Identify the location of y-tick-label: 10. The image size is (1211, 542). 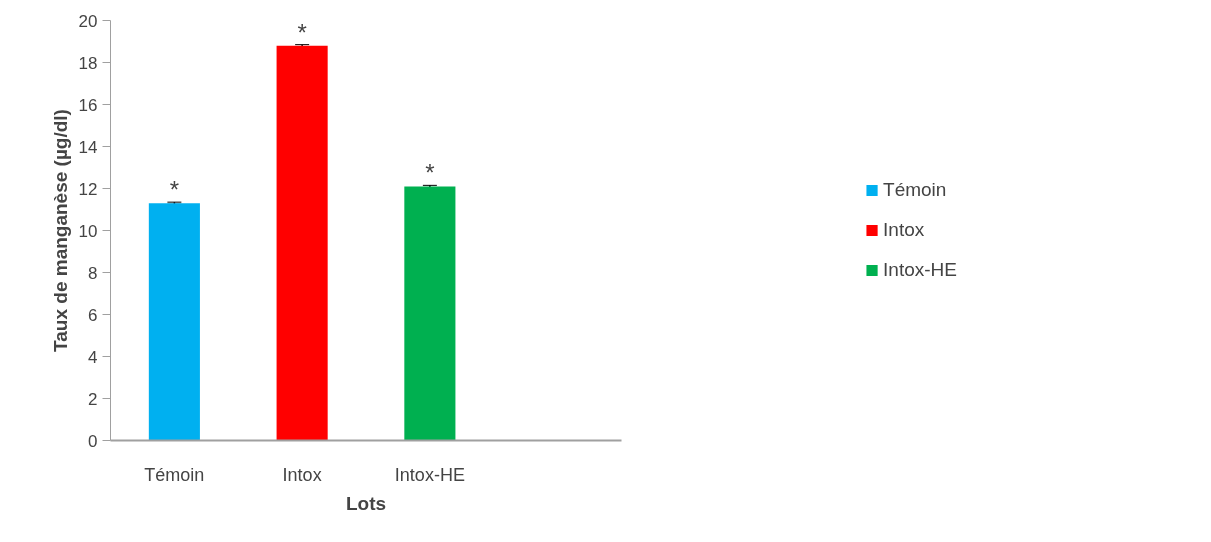
(88, 231).